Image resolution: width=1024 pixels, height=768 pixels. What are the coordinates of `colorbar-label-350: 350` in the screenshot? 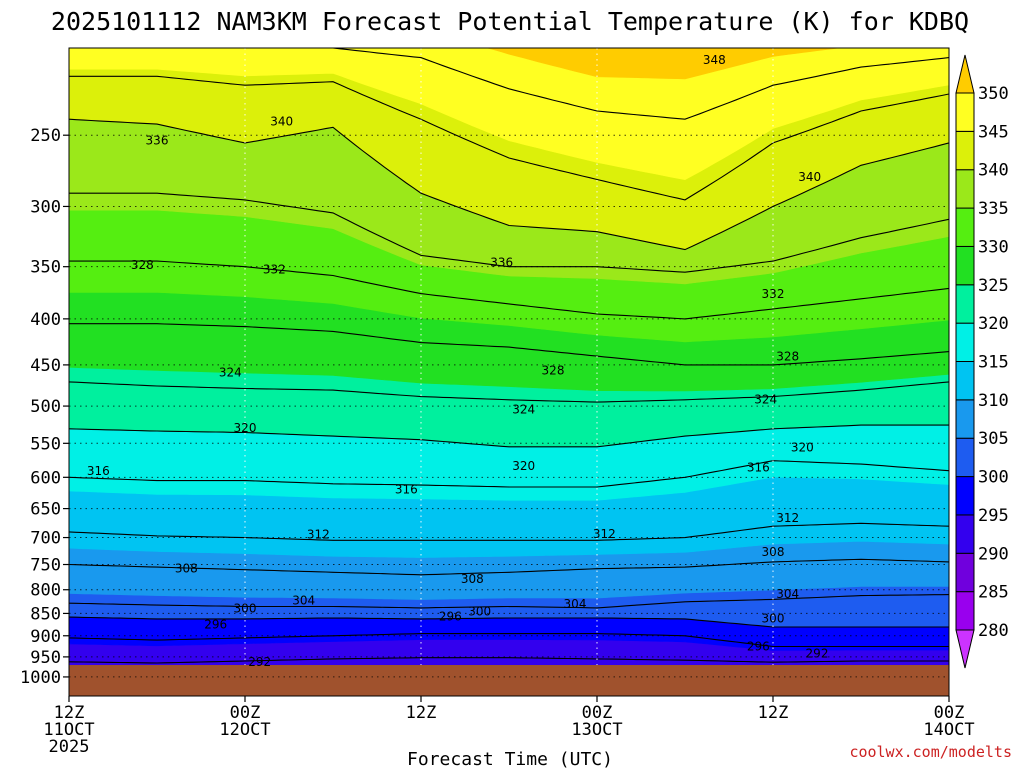 It's located at (993, 94).